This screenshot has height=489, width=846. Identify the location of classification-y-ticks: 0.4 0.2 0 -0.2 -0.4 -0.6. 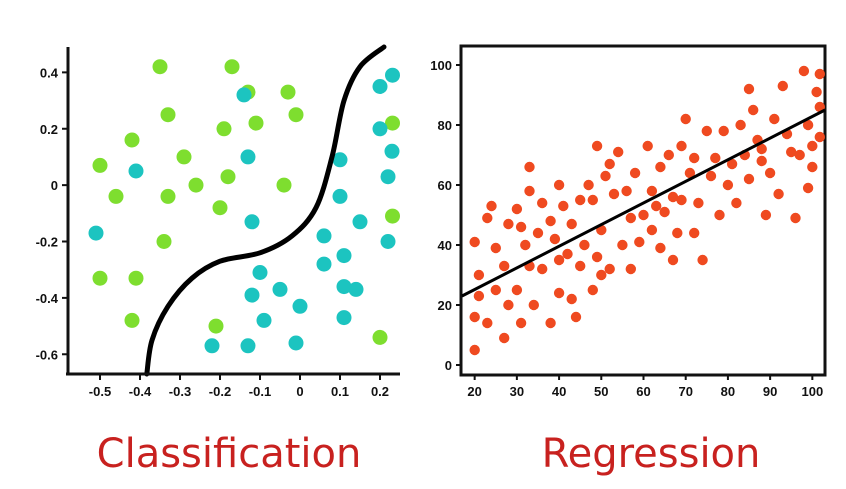
(52, 213).